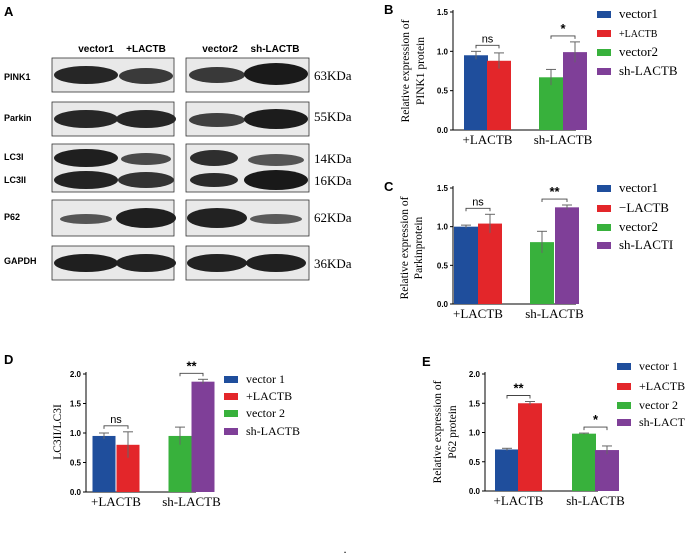  I want to click on blot-strip-gapdh, so click(180, 263).